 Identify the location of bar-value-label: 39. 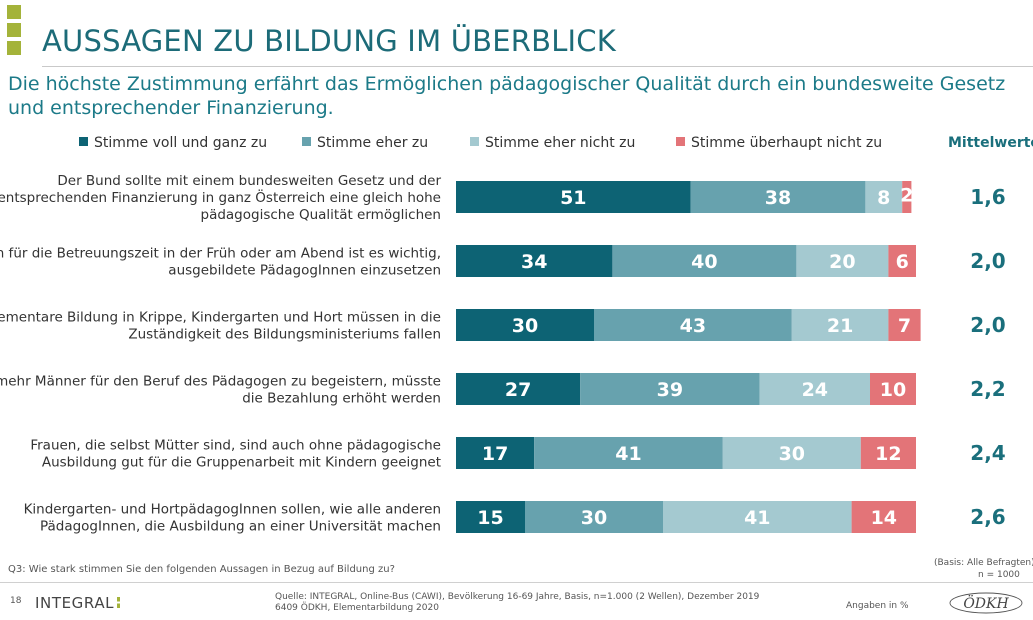
(670, 390).